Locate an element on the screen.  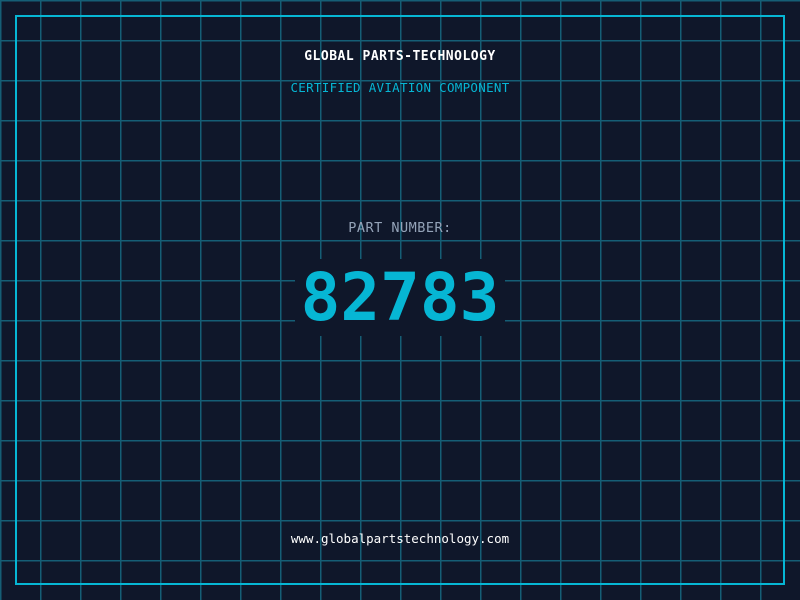
company-name: GLOBAL PARTS-TECHNOLOGY is located at coordinates (400, 56).